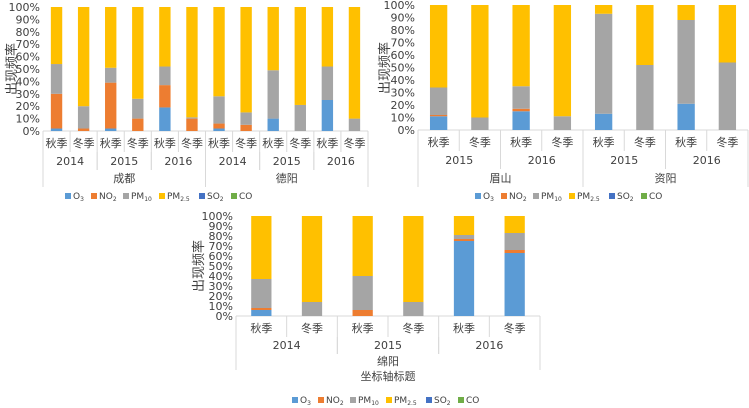 The width and height of the screenshot is (749, 408). Describe the element at coordinates (28, 32) in the screenshot. I see `y-tick-label: 80%` at that location.